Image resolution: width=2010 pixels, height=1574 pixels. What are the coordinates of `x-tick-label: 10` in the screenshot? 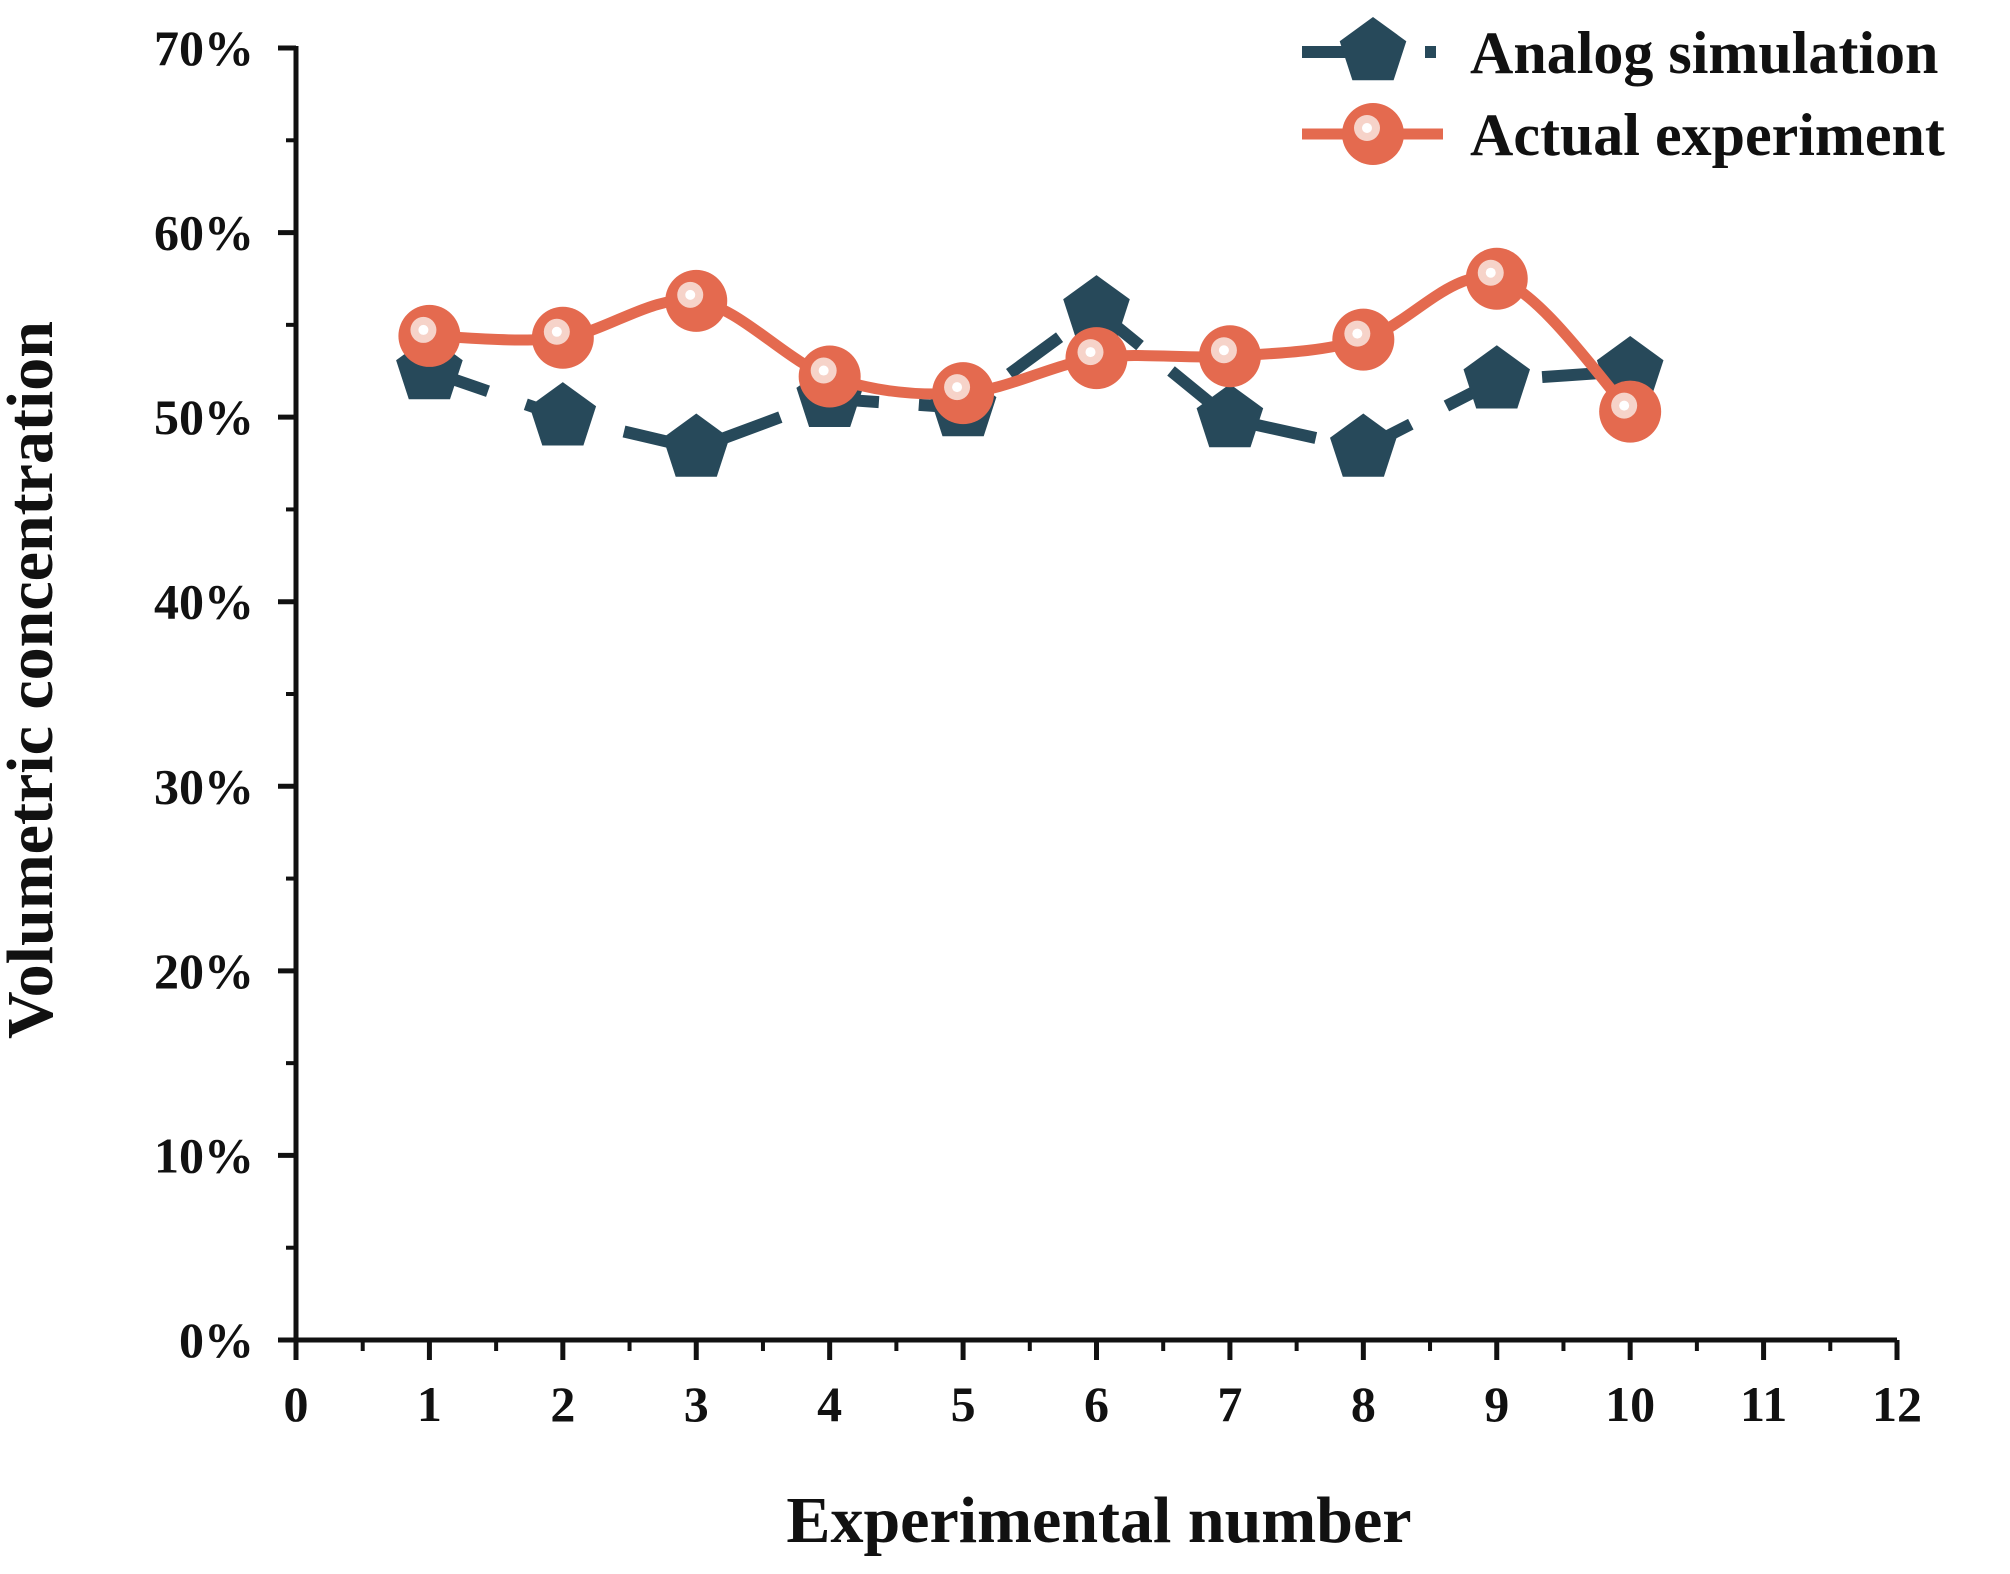 It's located at (1630, 1404).